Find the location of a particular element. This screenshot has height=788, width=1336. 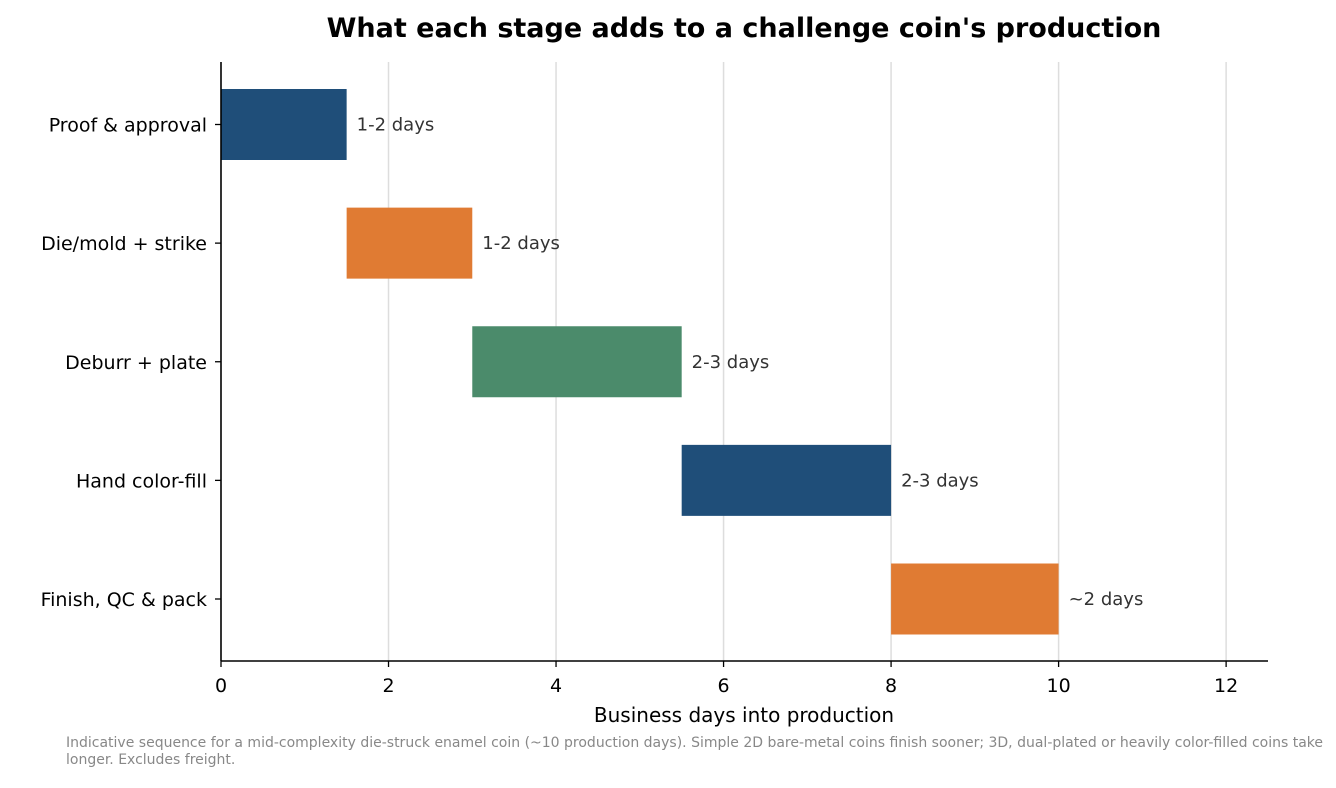

bar-label: ~2 days is located at coordinates (1106, 599).